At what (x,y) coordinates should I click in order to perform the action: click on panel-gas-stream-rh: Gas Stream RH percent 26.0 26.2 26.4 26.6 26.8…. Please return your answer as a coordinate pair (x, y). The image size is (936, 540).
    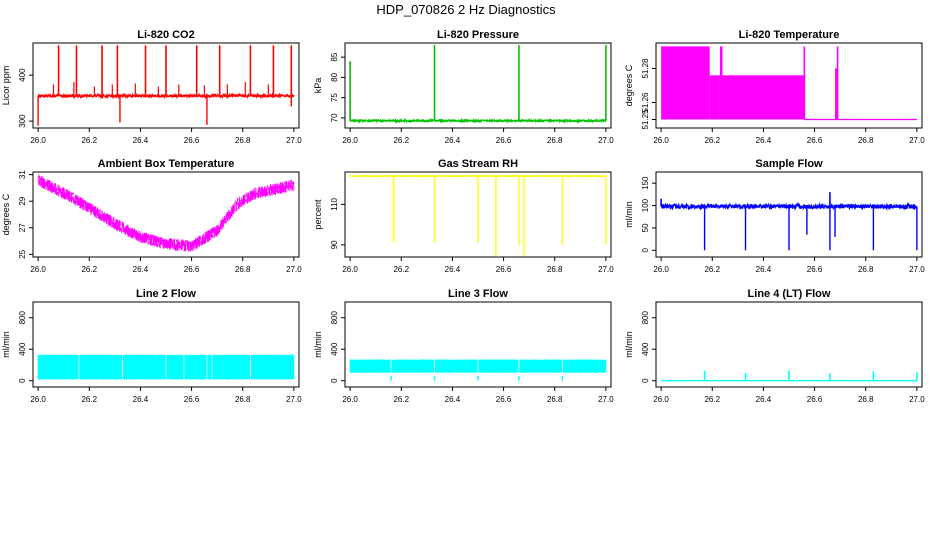
    Looking at the image, I should click on (463, 216).